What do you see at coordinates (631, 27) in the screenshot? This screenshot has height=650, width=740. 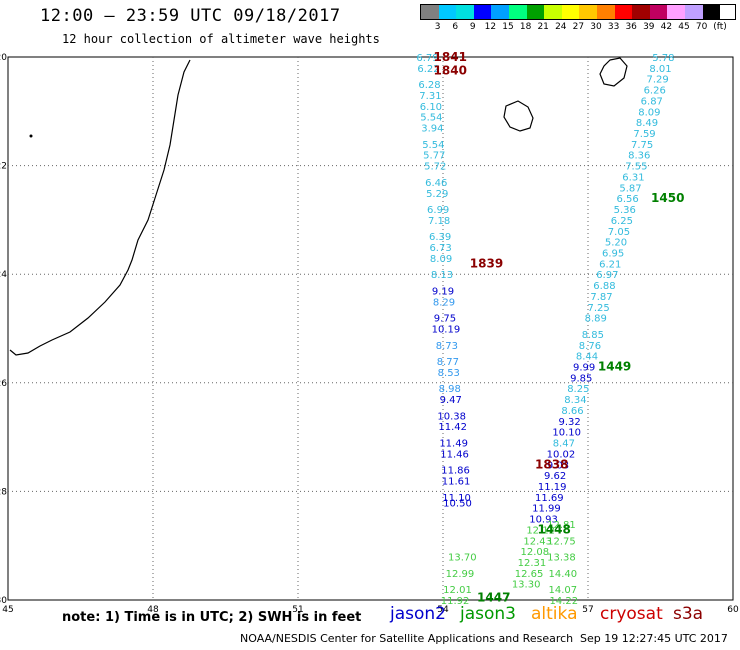 I see `legend-tick: 36` at bounding box center [631, 27].